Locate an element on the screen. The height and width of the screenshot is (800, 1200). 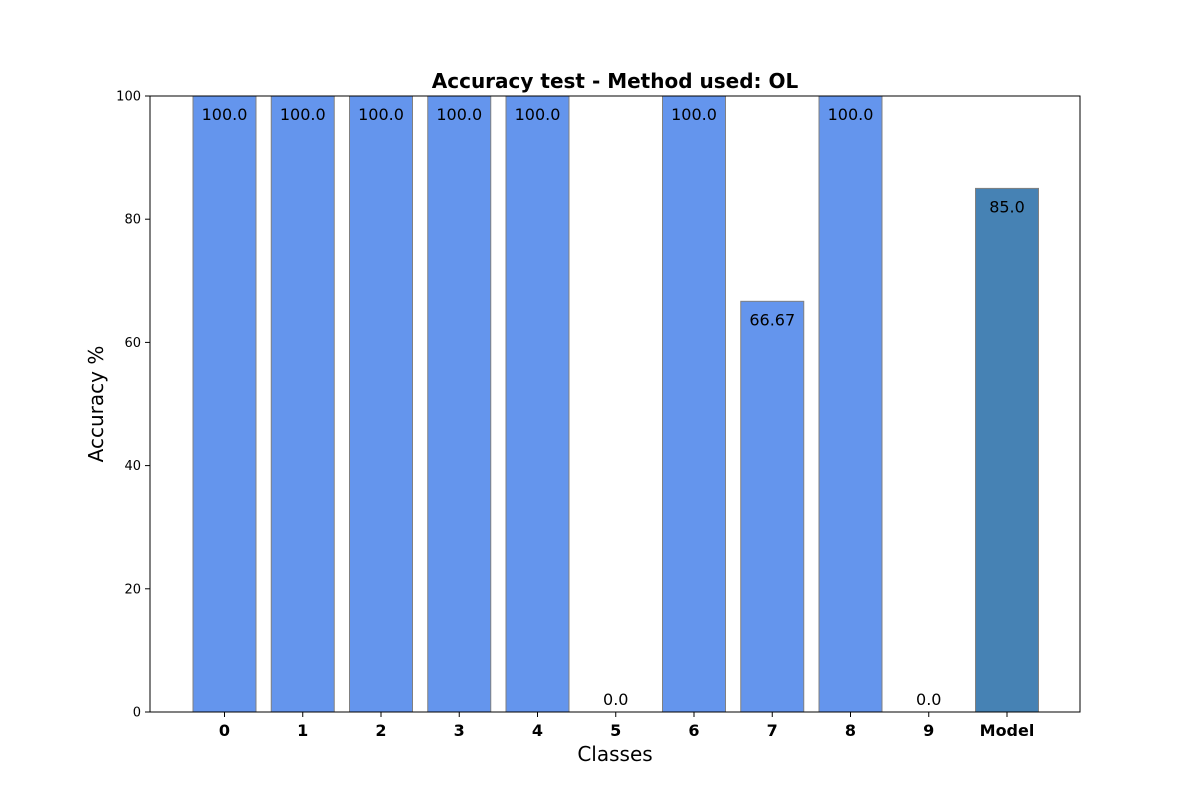
bar-value-label-class-6: 100.0 is located at coordinates (694, 114).